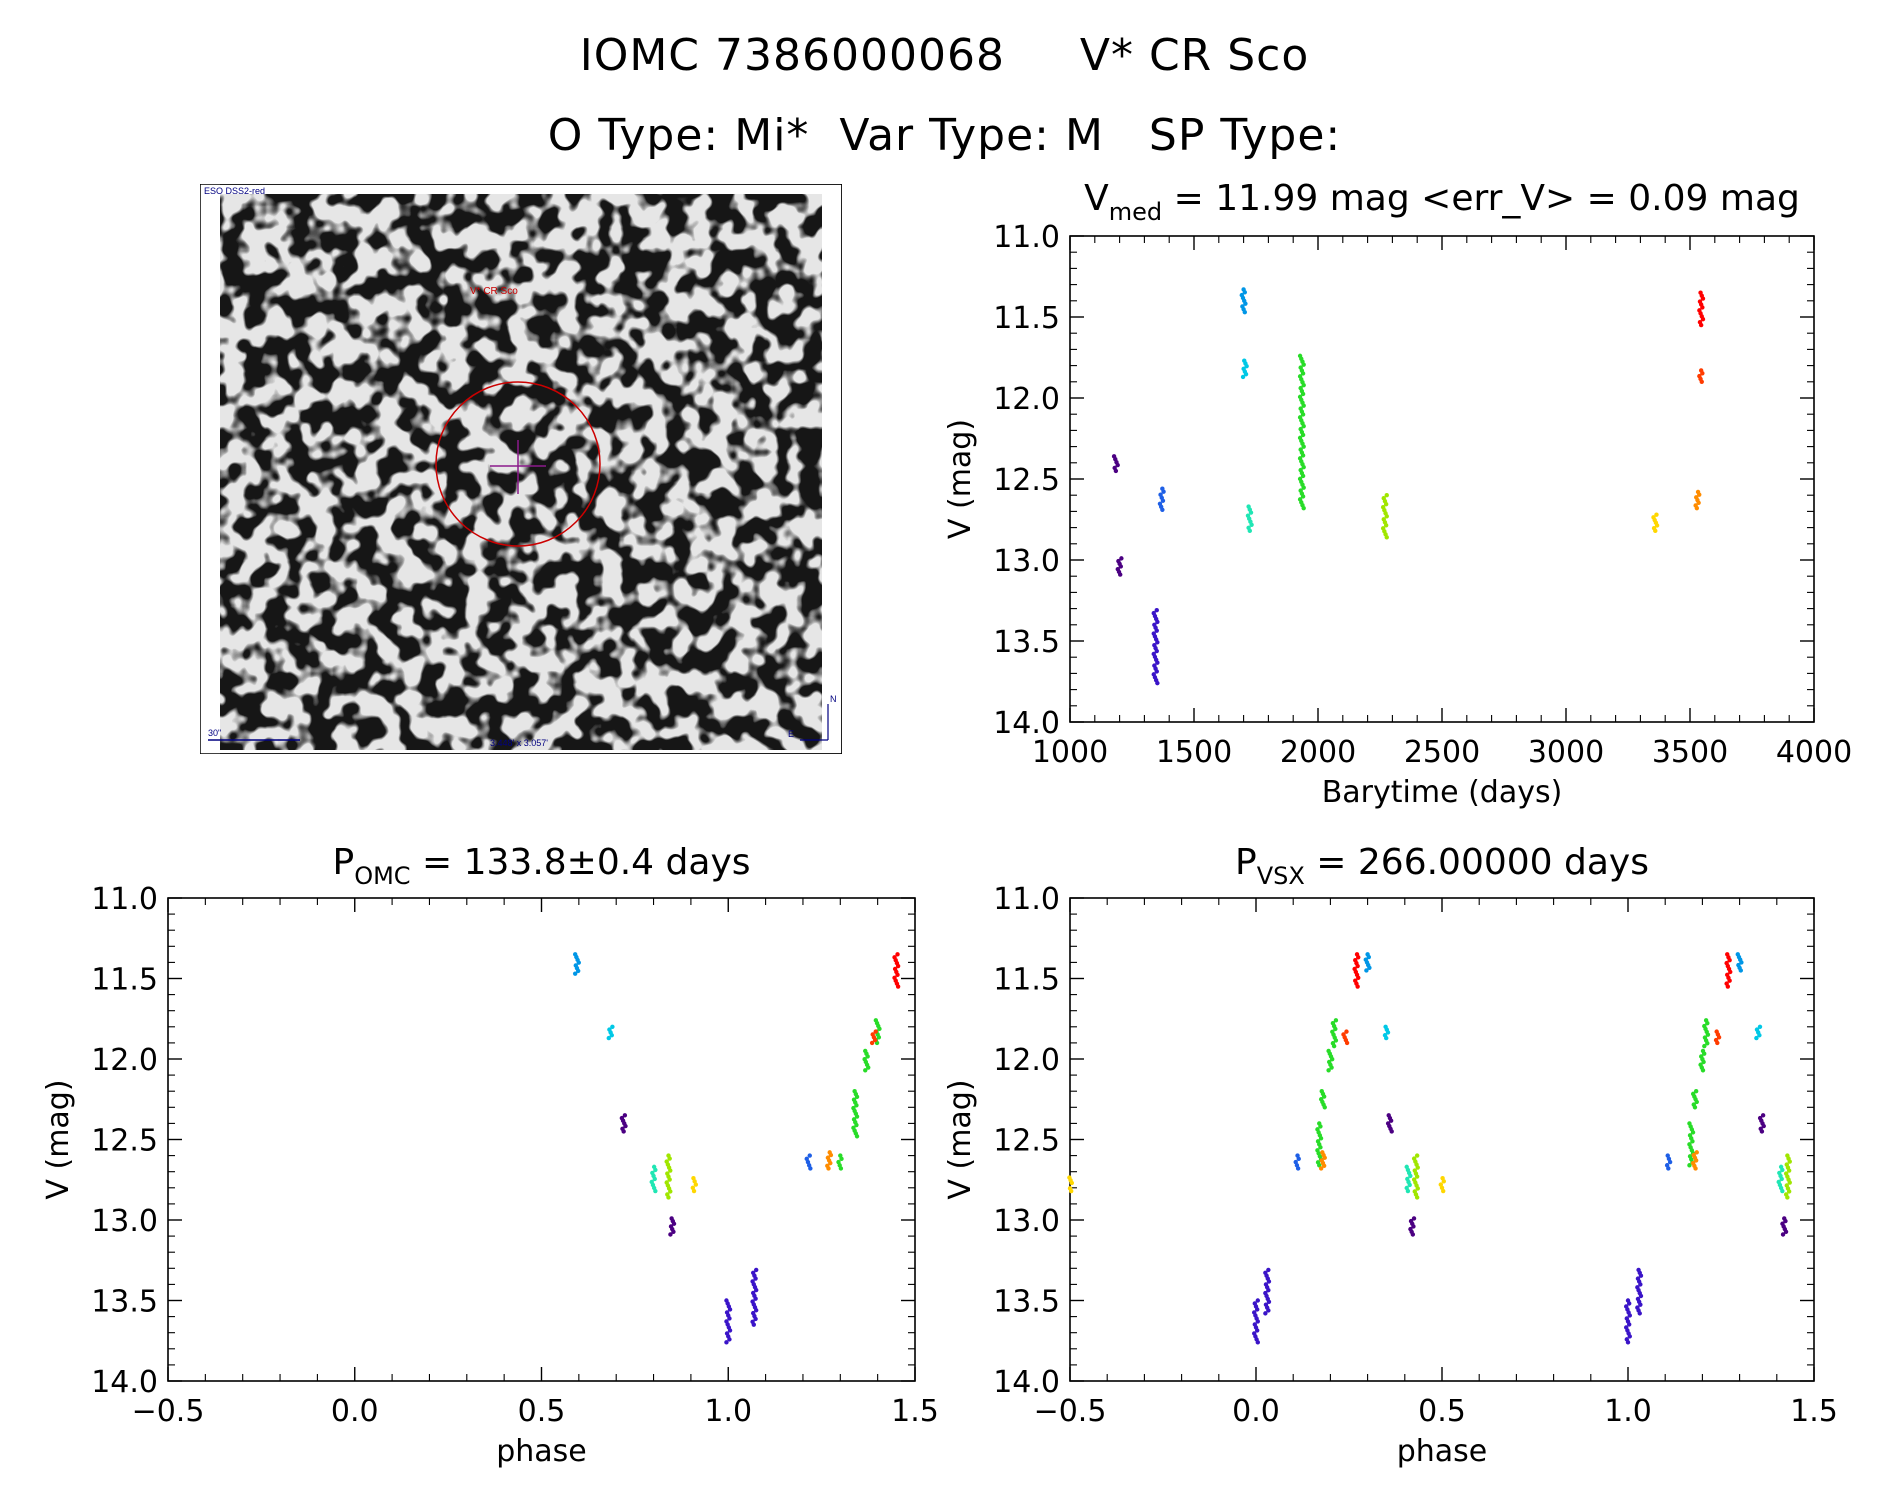  What do you see at coordinates (944, 135) in the screenshot?
I see `figure-subtitle: O Type: Mi* Var Type: M SP Type:` at bounding box center [944, 135].